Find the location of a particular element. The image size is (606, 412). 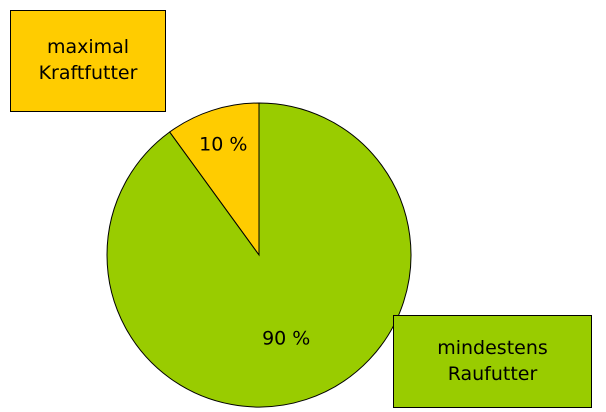

data-label: 90 % is located at coordinates (286, 338).